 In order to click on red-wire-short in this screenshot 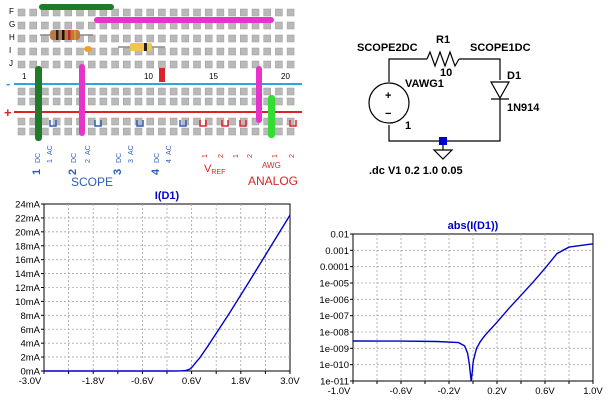, I will do `click(162, 75)`.